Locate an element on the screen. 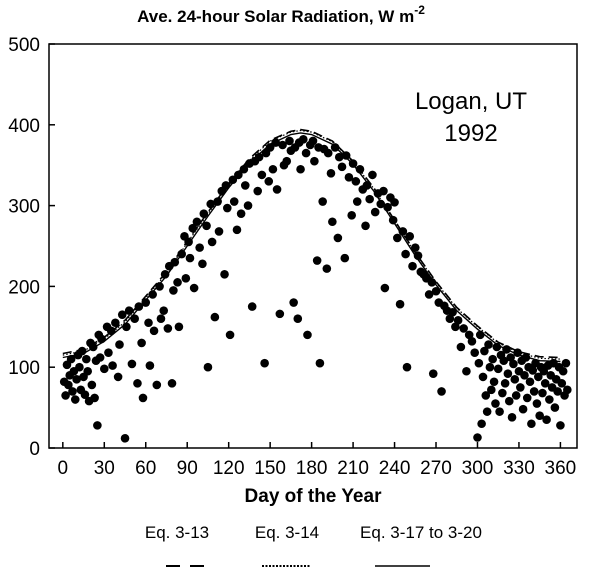 The width and height of the screenshot is (599, 572). x-tick-label: 240 is located at coordinates (395, 468).